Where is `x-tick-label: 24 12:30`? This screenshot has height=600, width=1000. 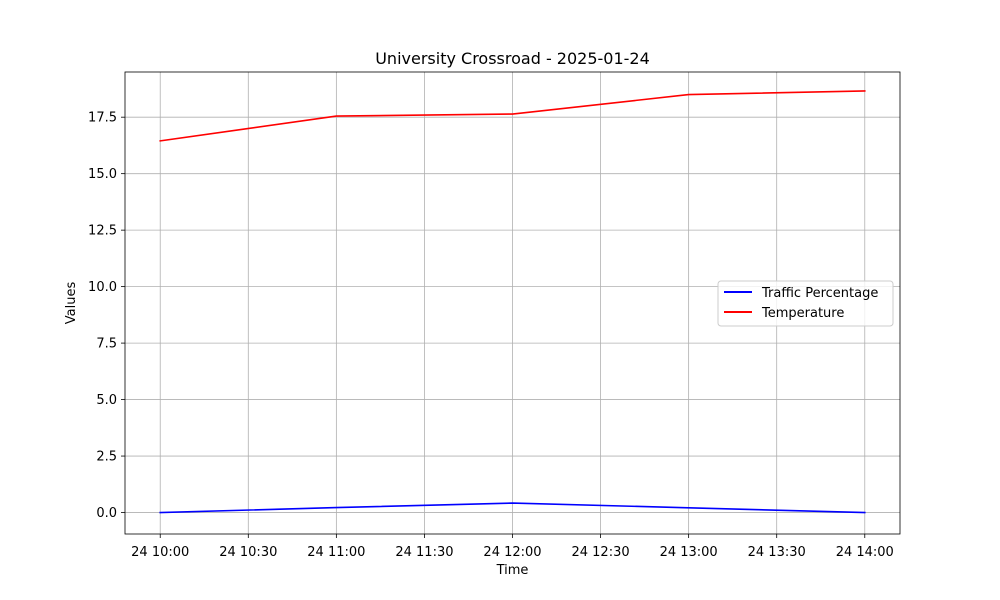
x-tick-label: 24 12:30 is located at coordinates (600, 552).